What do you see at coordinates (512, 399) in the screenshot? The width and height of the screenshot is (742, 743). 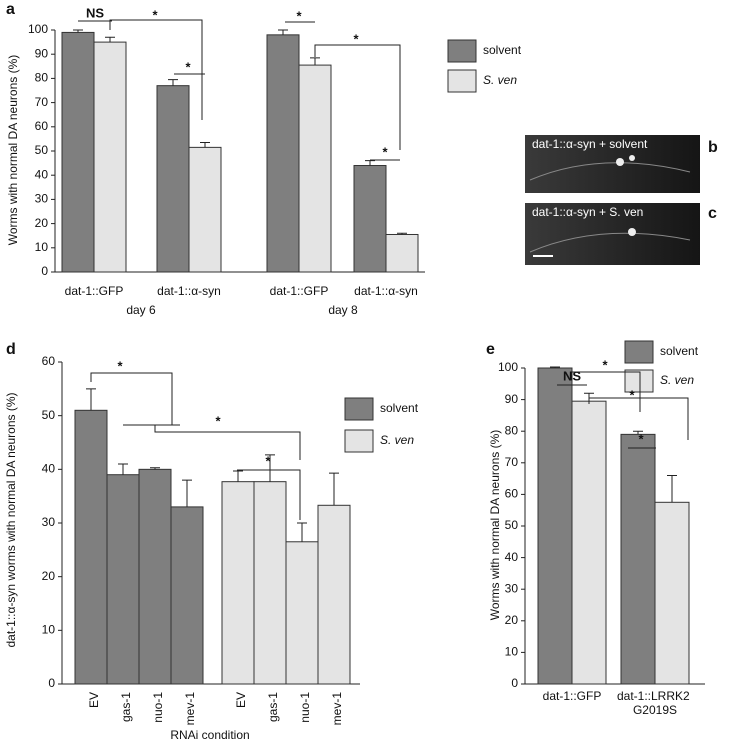 I see `y-tick-label: 90` at bounding box center [512, 399].